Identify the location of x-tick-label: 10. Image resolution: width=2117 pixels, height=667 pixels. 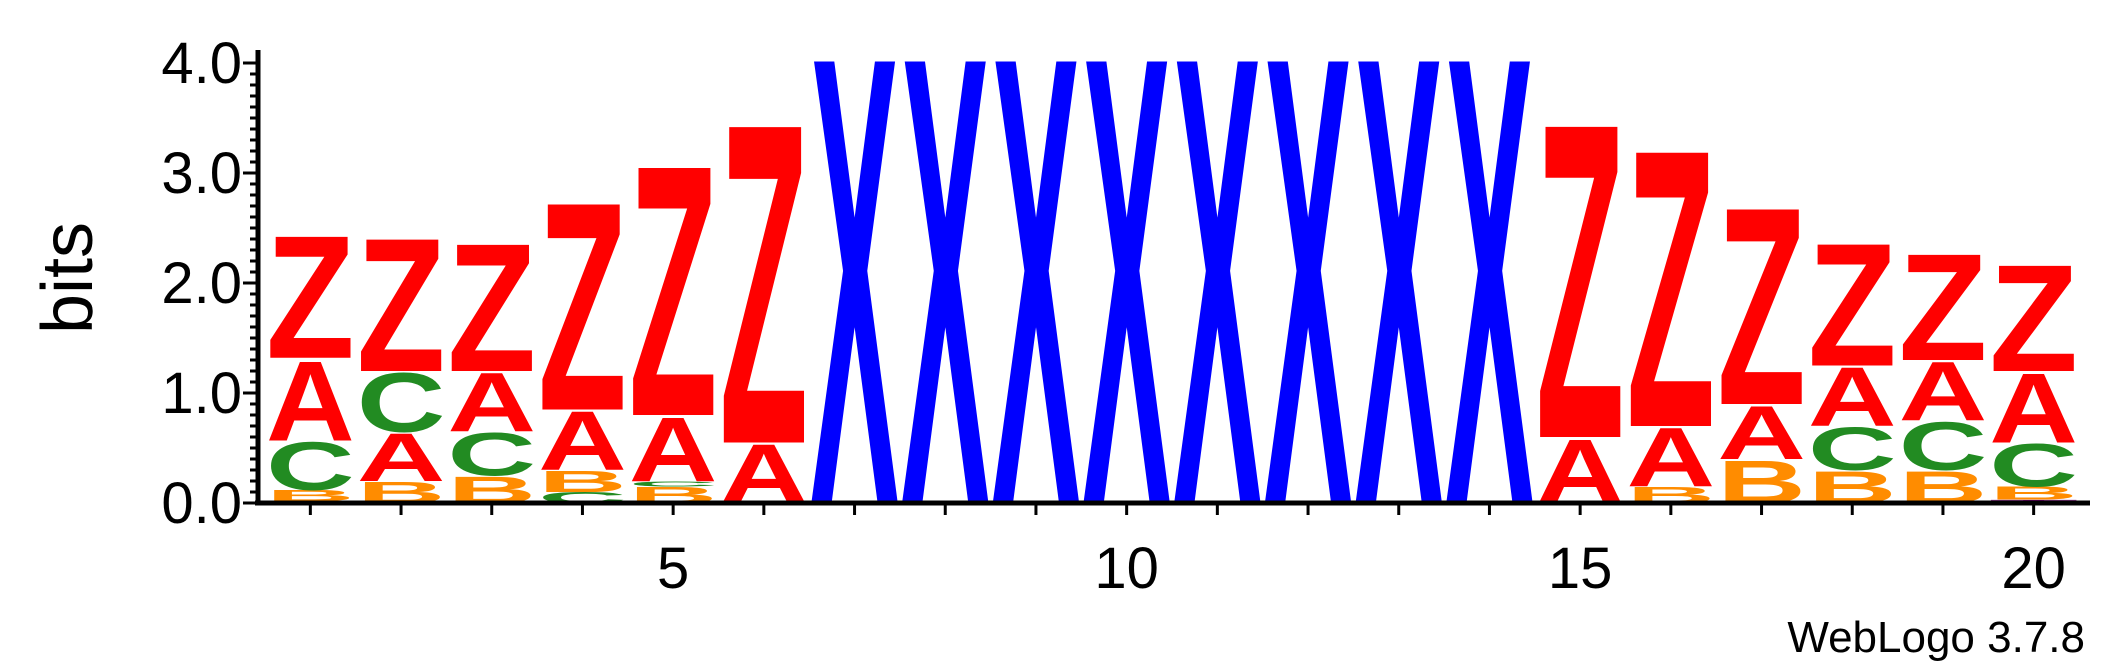
(1126, 568).